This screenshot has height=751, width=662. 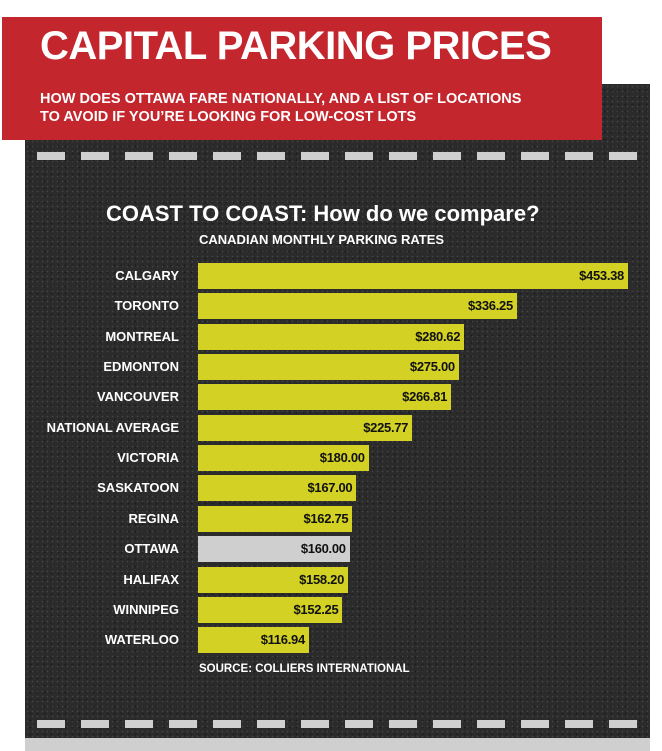 I want to click on bar-label: TORONTO, so click(x=146, y=306).